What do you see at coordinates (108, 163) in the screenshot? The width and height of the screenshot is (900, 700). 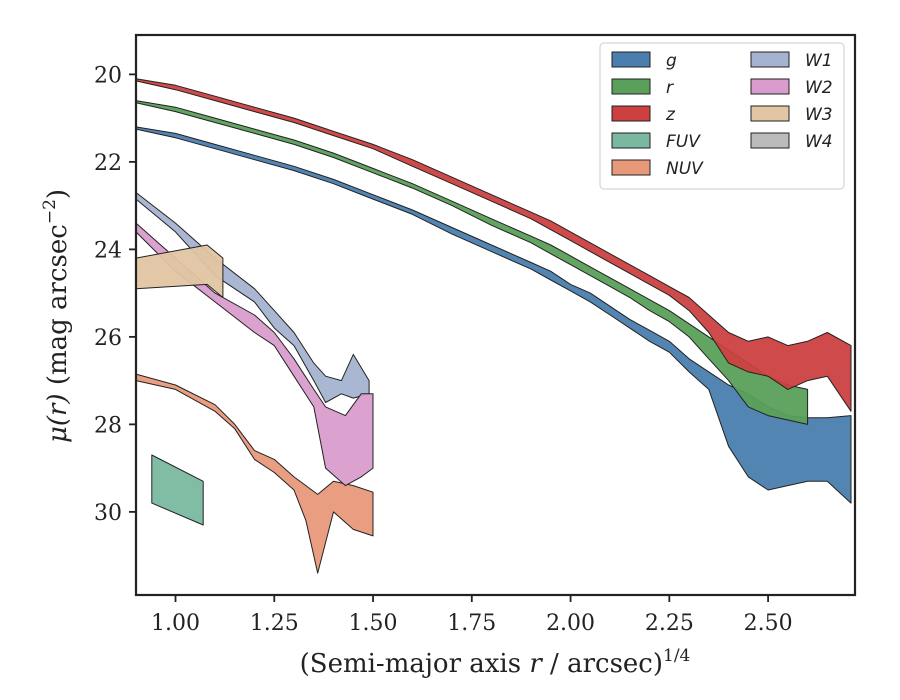 I see `y-tick-label: 22` at bounding box center [108, 163].